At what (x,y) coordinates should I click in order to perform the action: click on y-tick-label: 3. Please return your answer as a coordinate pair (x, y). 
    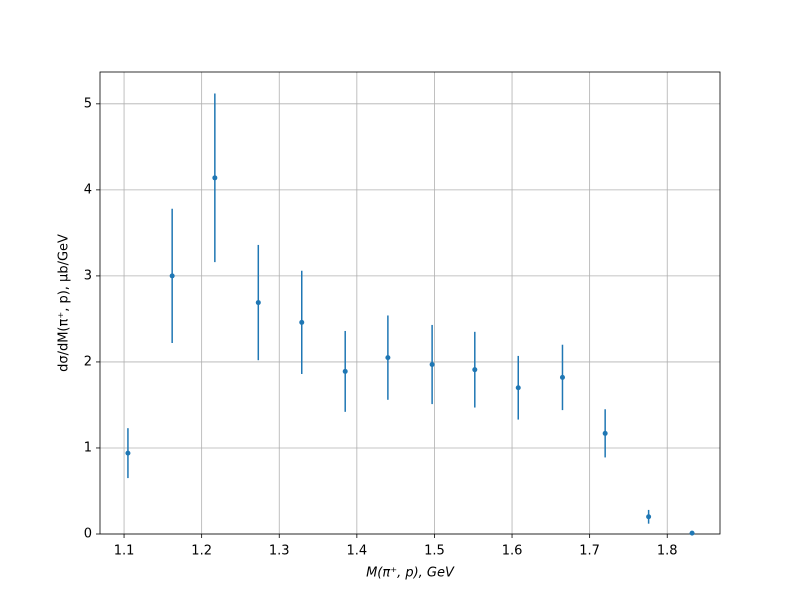
    Looking at the image, I should click on (88, 275).